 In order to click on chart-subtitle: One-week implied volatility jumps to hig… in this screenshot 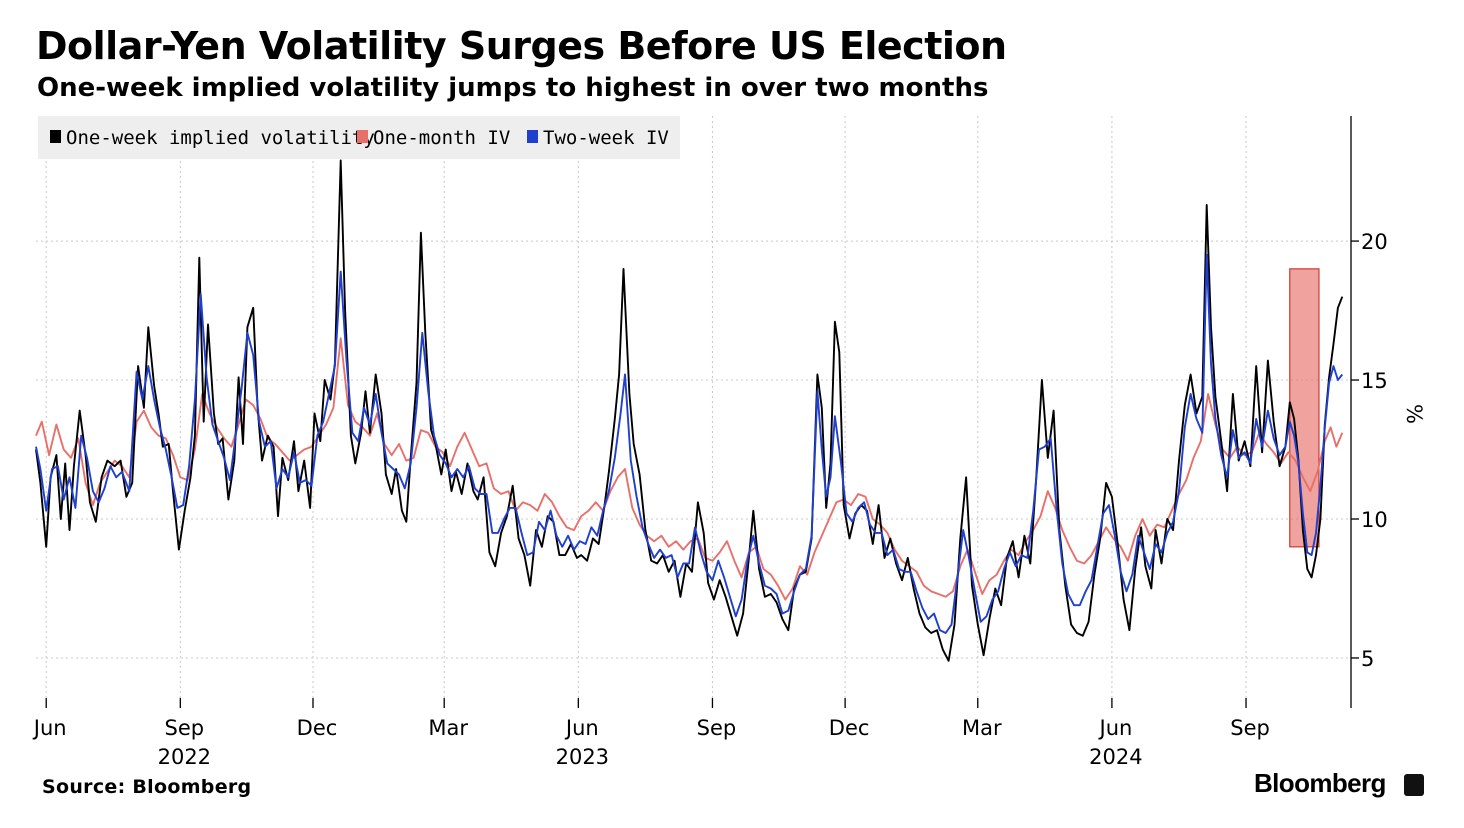, I will do `click(513, 88)`.